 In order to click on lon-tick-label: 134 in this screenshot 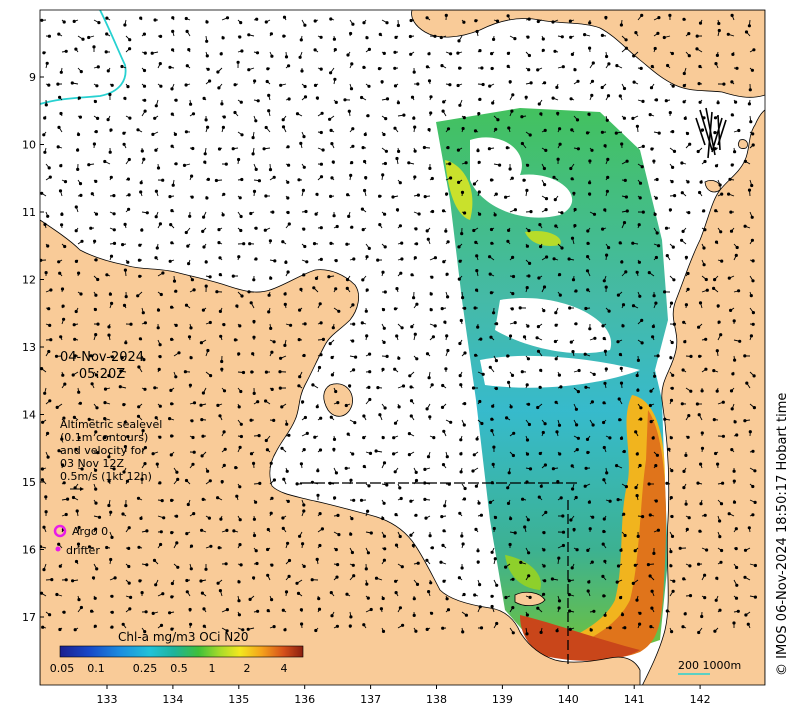, I will do `click(172, 699)`.